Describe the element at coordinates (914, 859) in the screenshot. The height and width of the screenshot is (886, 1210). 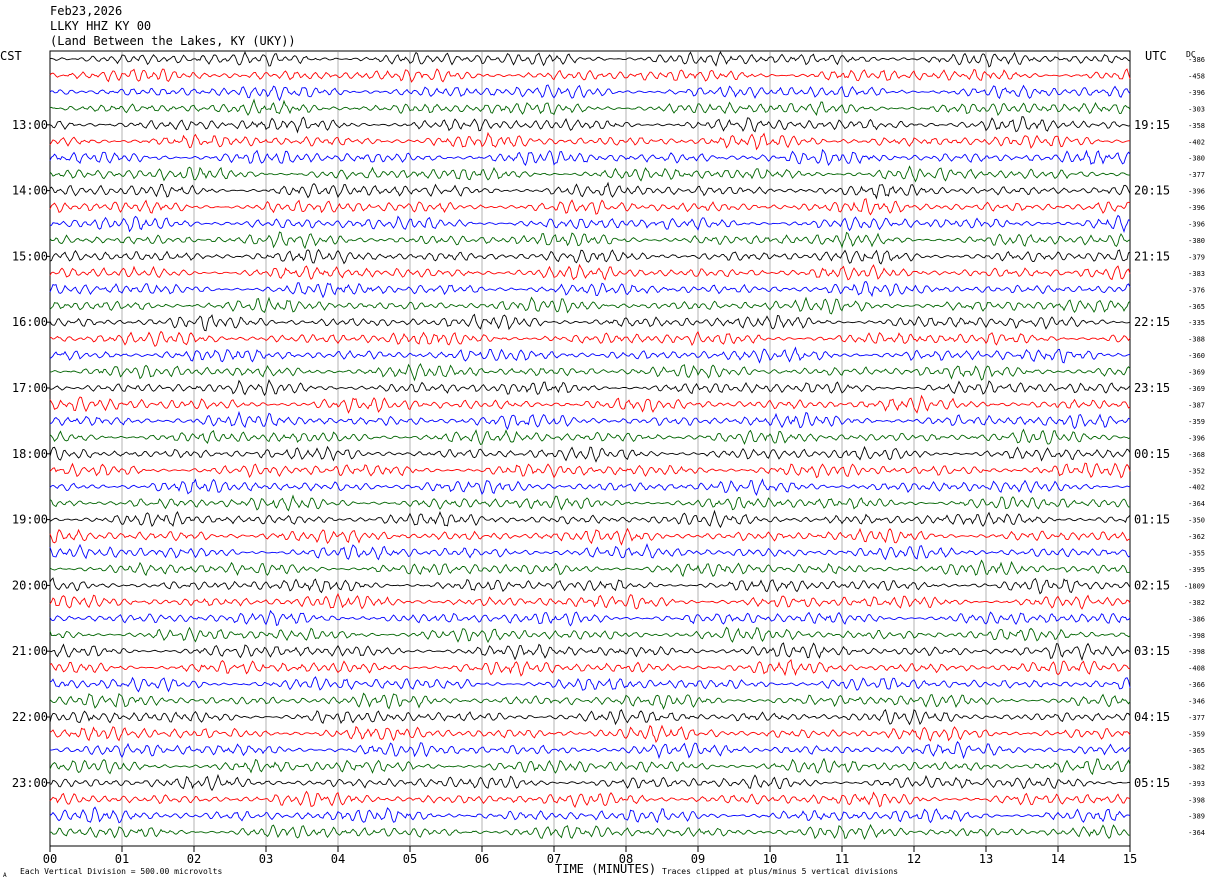
I see `x-tick-label: 12` at that location.